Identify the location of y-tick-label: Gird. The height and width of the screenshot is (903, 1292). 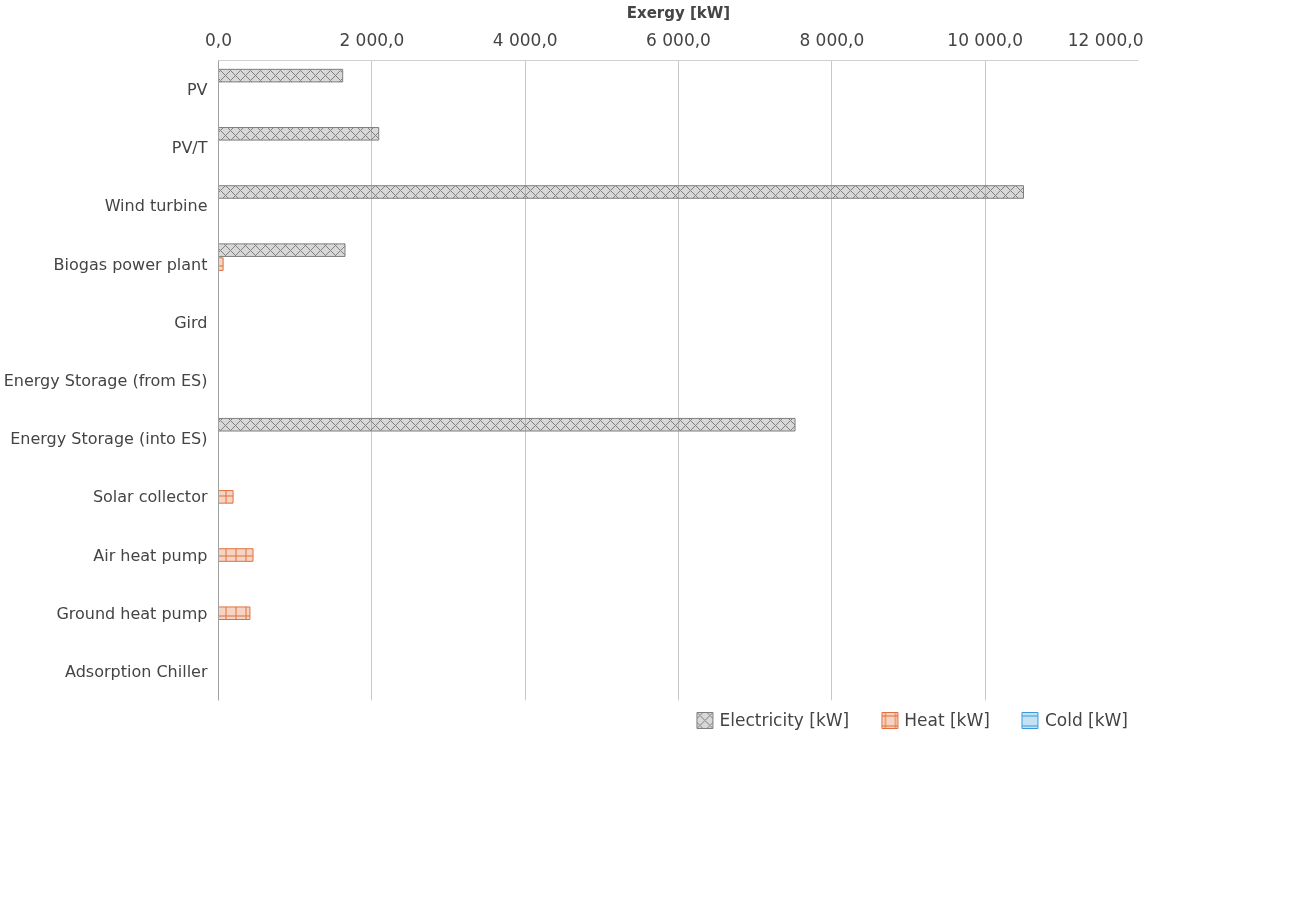
(191, 322).